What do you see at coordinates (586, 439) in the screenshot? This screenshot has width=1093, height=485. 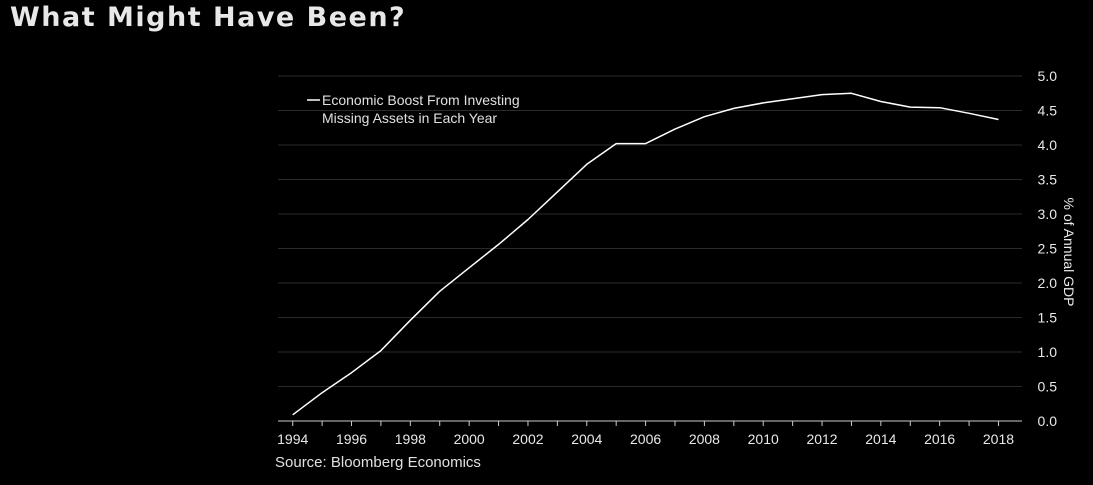 I see `x-tick-label: 2004` at bounding box center [586, 439].